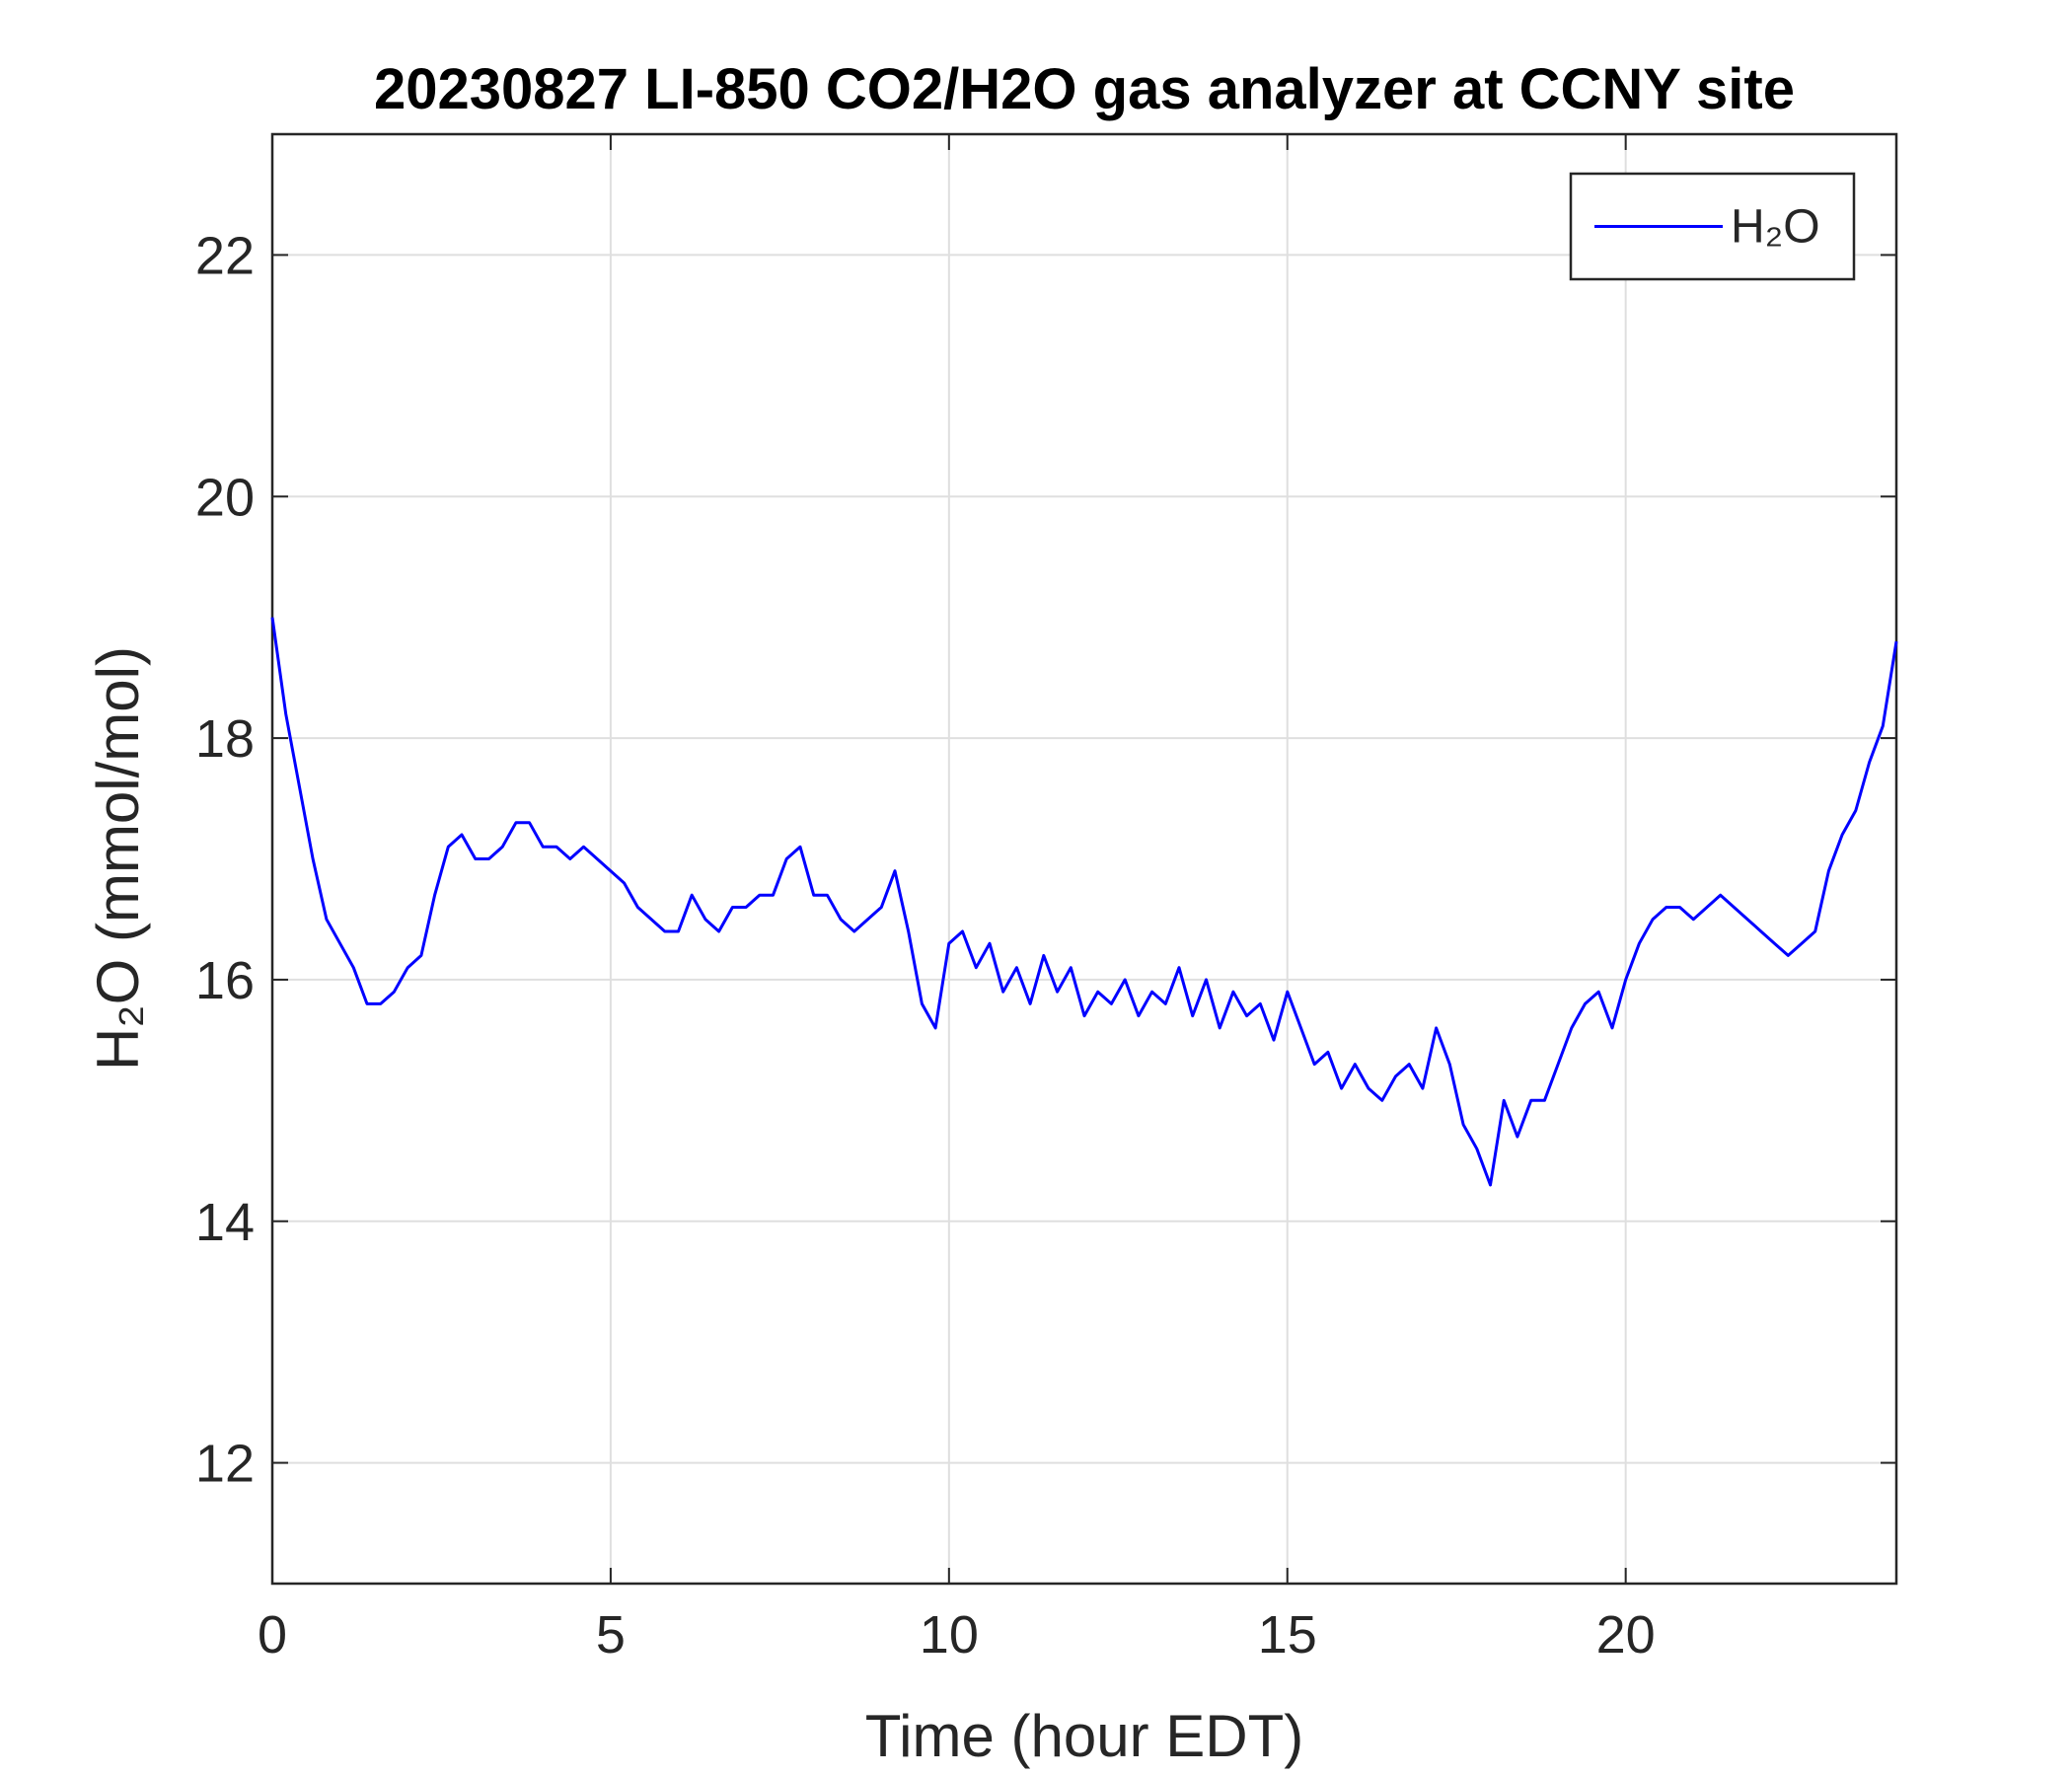 Image resolution: width=2072 pixels, height=1776 pixels. What do you see at coordinates (1776, 228) in the screenshot?
I see `legend-label: H₂O` at bounding box center [1776, 228].